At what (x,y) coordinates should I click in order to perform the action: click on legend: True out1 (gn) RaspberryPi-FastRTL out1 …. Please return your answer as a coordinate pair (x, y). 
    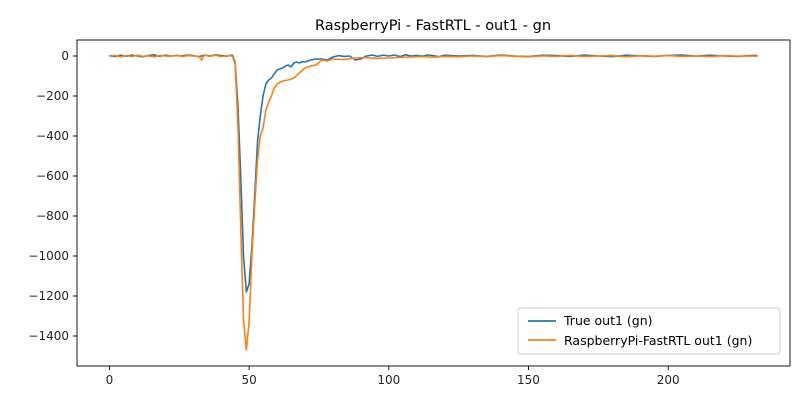
    Looking at the image, I should click on (649, 331).